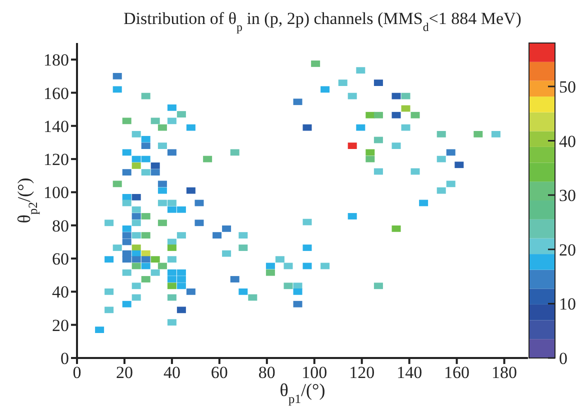  Describe the element at coordinates (563, 358) in the screenshot. I see `color-bar-label: 0` at that location.